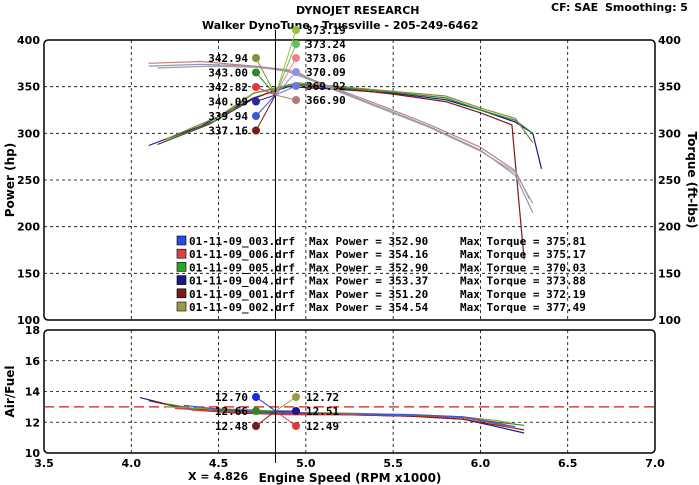 This screenshot has width=699, height=485. Describe the element at coordinates (32, 330) in the screenshot. I see `af-y-tick: 18` at that location.